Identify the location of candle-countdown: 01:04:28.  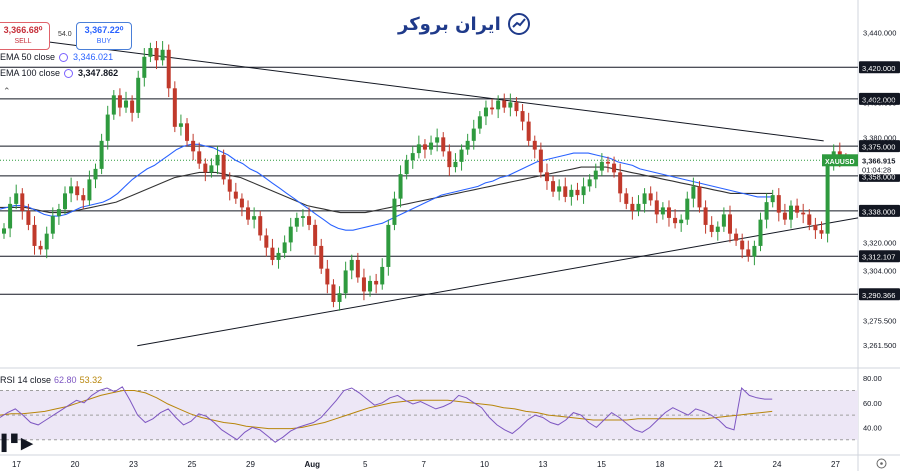
(876, 169).